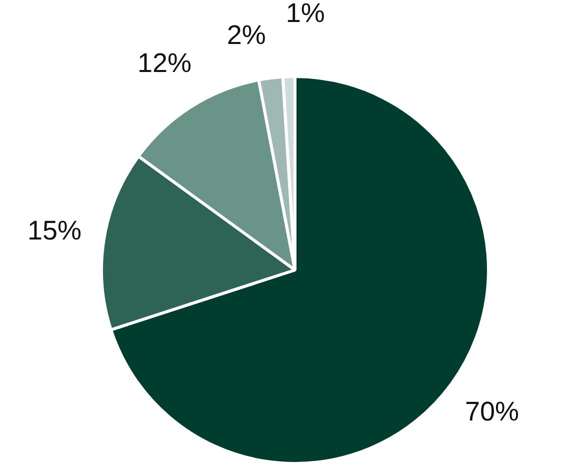 The height and width of the screenshot is (470, 576). Describe the element at coordinates (492, 411) in the screenshot. I see `data-label: 70%` at that location.